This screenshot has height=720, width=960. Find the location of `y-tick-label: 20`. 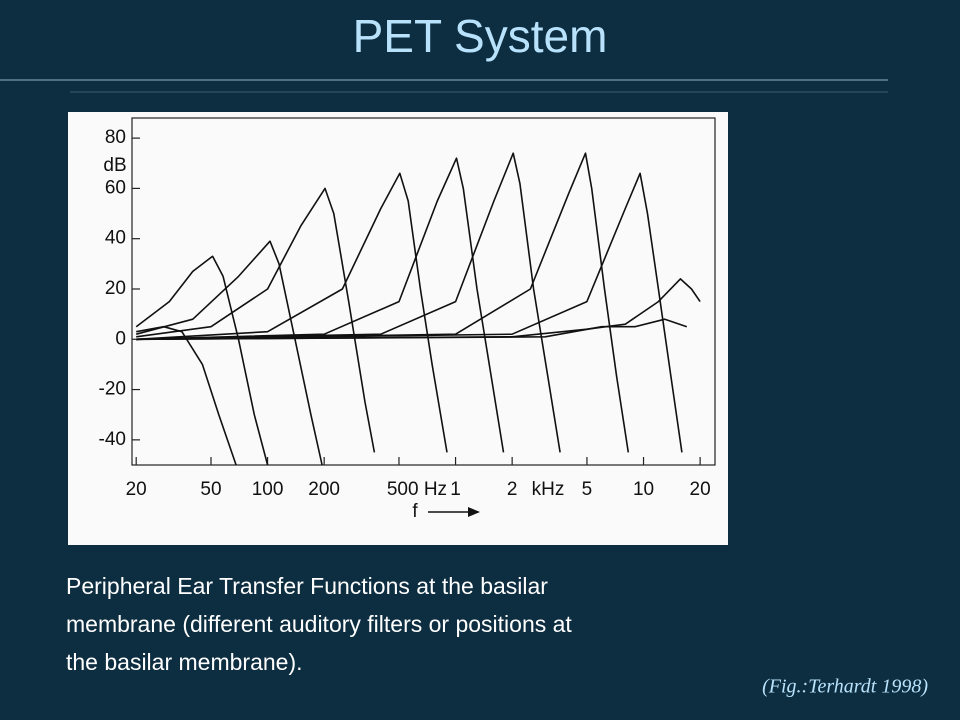

y-tick-label: 20 is located at coordinates (115, 288).